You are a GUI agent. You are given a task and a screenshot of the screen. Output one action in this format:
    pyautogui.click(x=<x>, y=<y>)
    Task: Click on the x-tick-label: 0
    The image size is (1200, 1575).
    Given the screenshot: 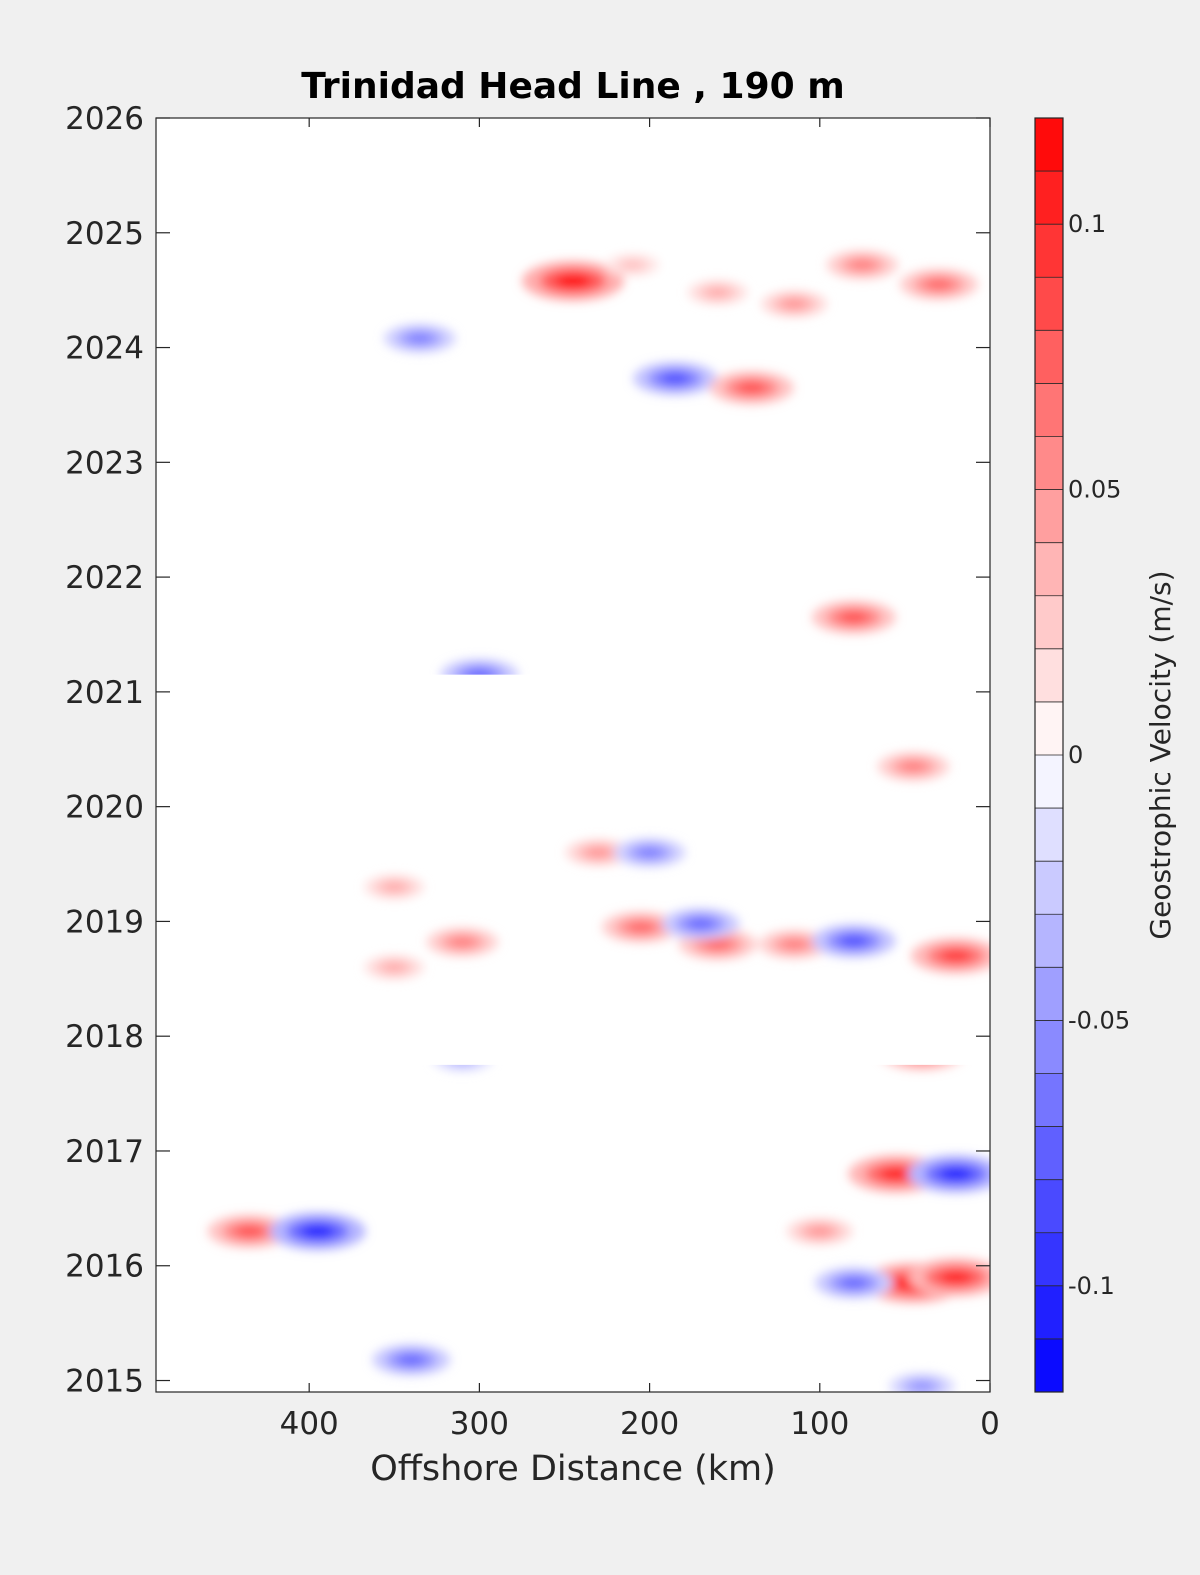 What is the action you would take?
    pyautogui.click(x=990, y=1424)
    